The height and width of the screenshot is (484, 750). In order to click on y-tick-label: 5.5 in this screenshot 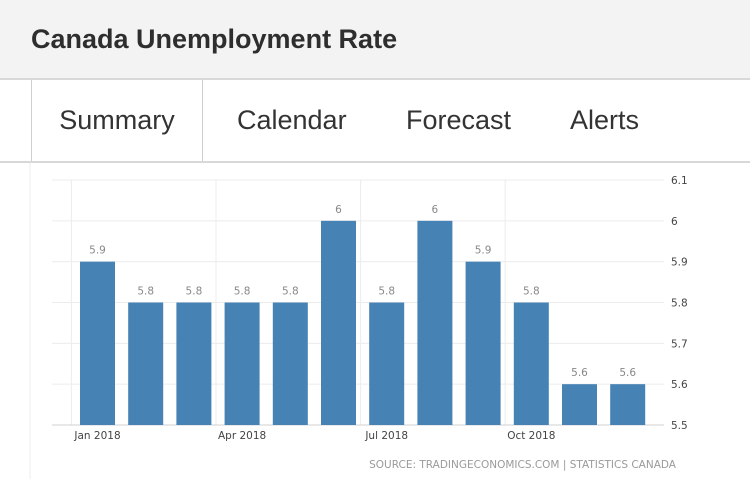, I will do `click(679, 426)`.